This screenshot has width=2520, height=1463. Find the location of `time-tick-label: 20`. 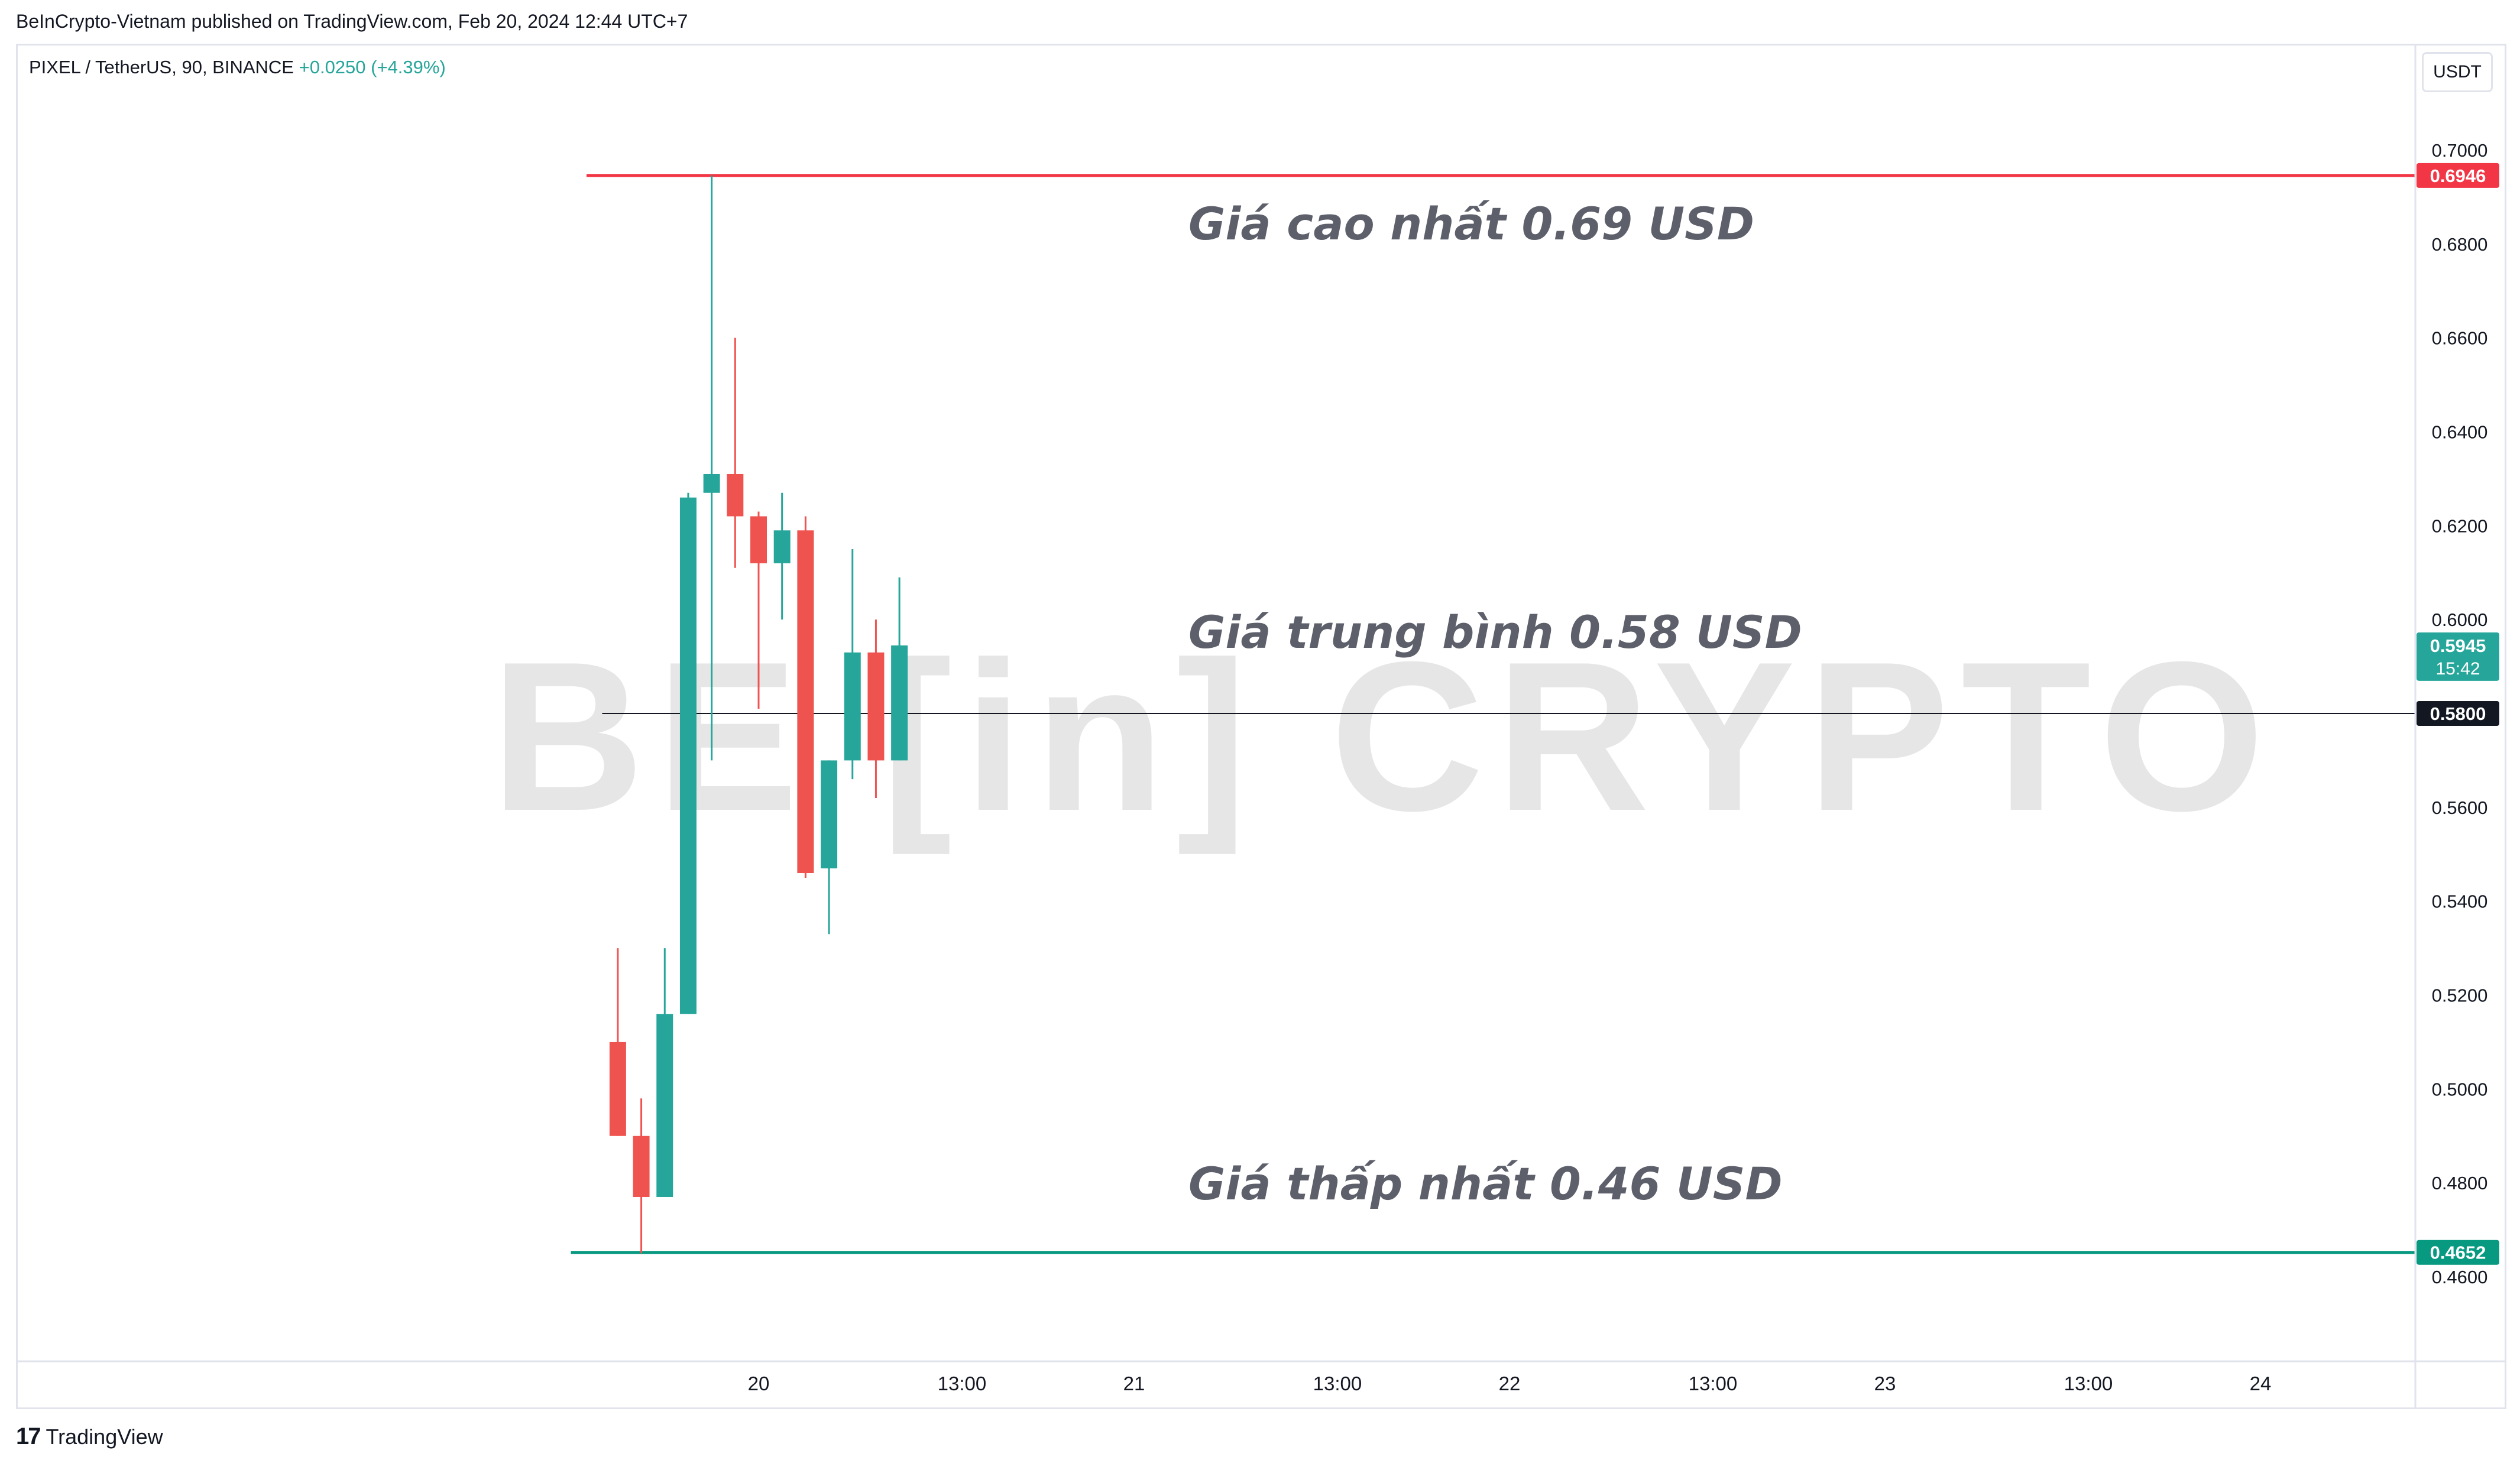

time-tick-label: 20 is located at coordinates (759, 1383).